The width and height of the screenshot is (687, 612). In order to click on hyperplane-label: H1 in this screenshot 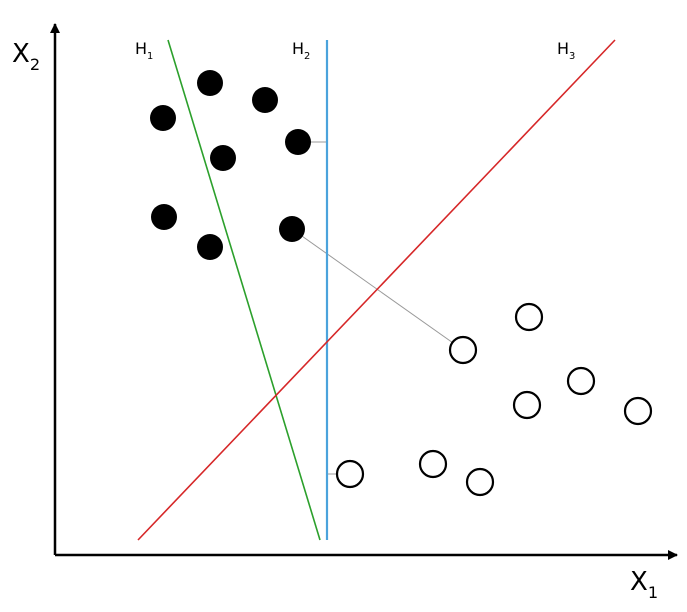, I will do `click(144, 50)`.